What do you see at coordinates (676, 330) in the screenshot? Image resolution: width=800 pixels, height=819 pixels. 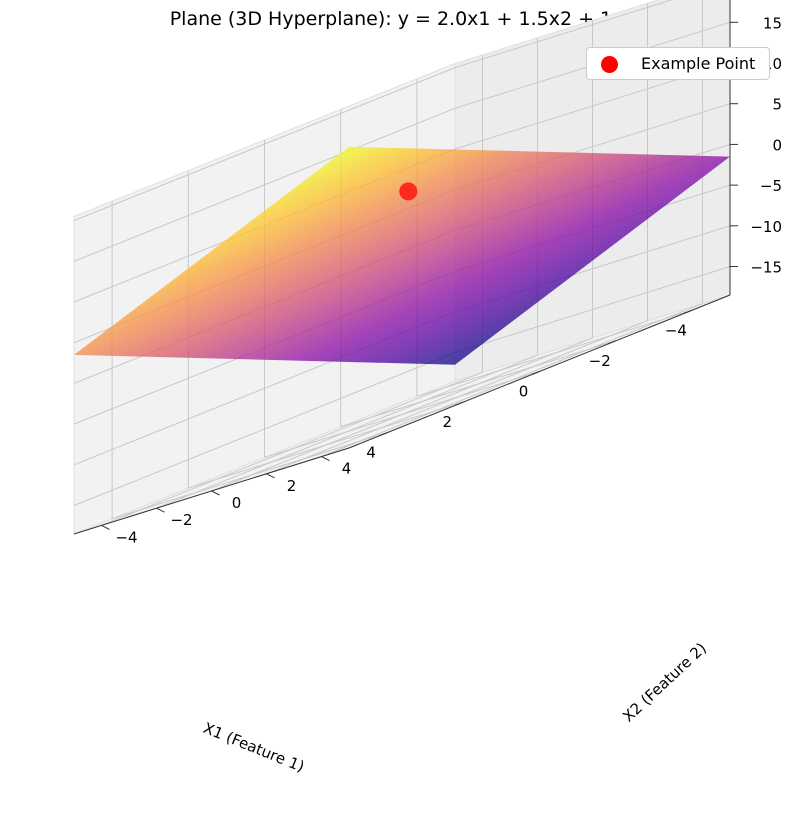 I see `x-tick-label: −4` at bounding box center [676, 330].